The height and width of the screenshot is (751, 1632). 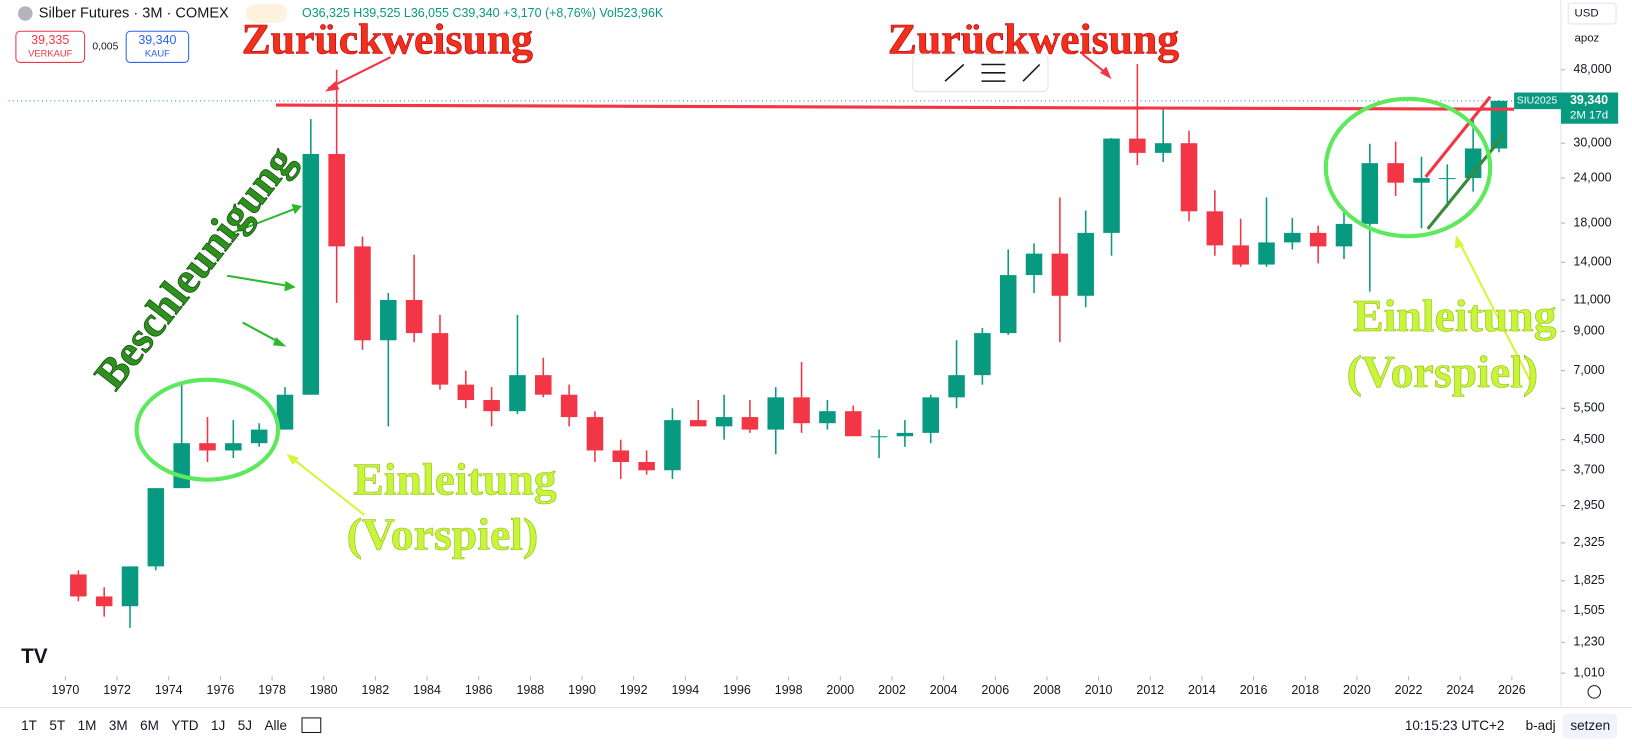 I want to click on y-tick-label: 11,000, so click(x=1591, y=299).